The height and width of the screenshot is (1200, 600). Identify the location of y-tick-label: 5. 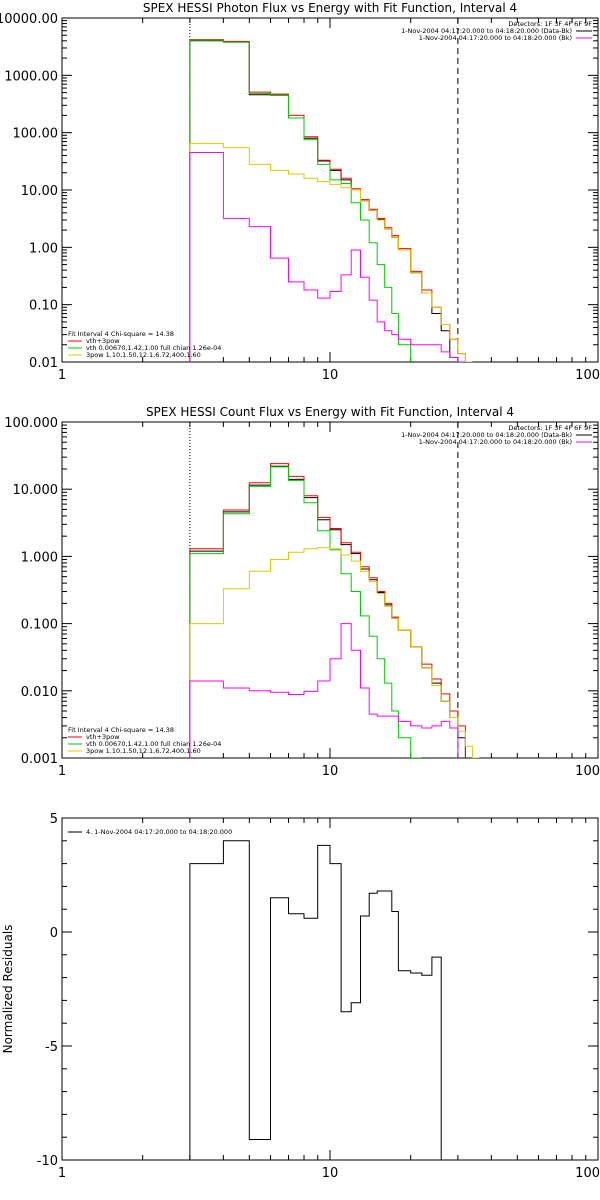
(54, 819).